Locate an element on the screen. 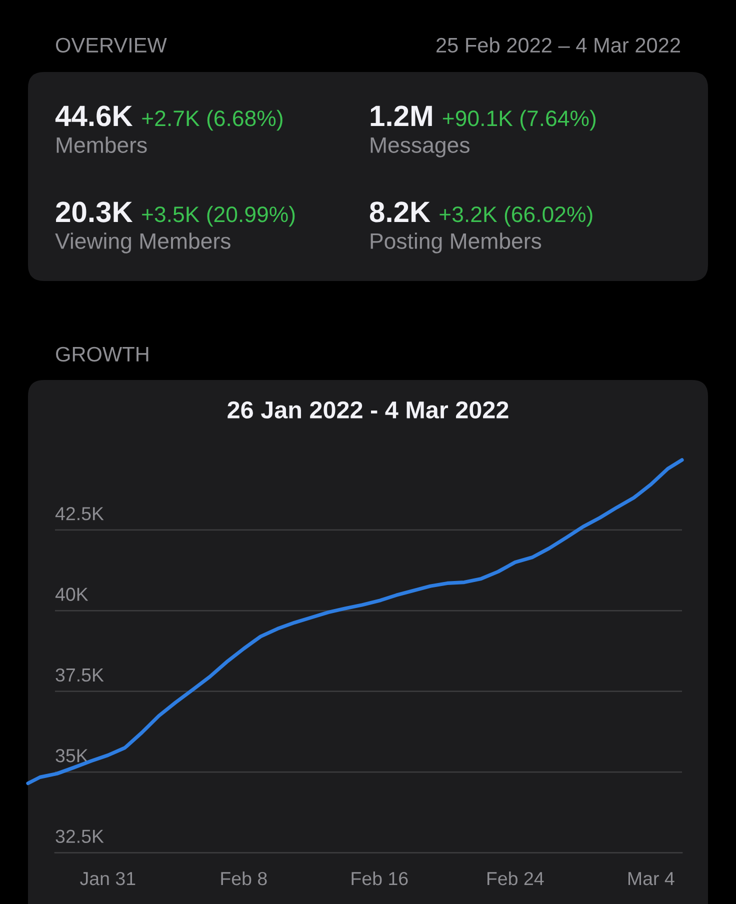  text: 25 Feb 2022 – 4 Mar 2022 is located at coordinates (558, 45).